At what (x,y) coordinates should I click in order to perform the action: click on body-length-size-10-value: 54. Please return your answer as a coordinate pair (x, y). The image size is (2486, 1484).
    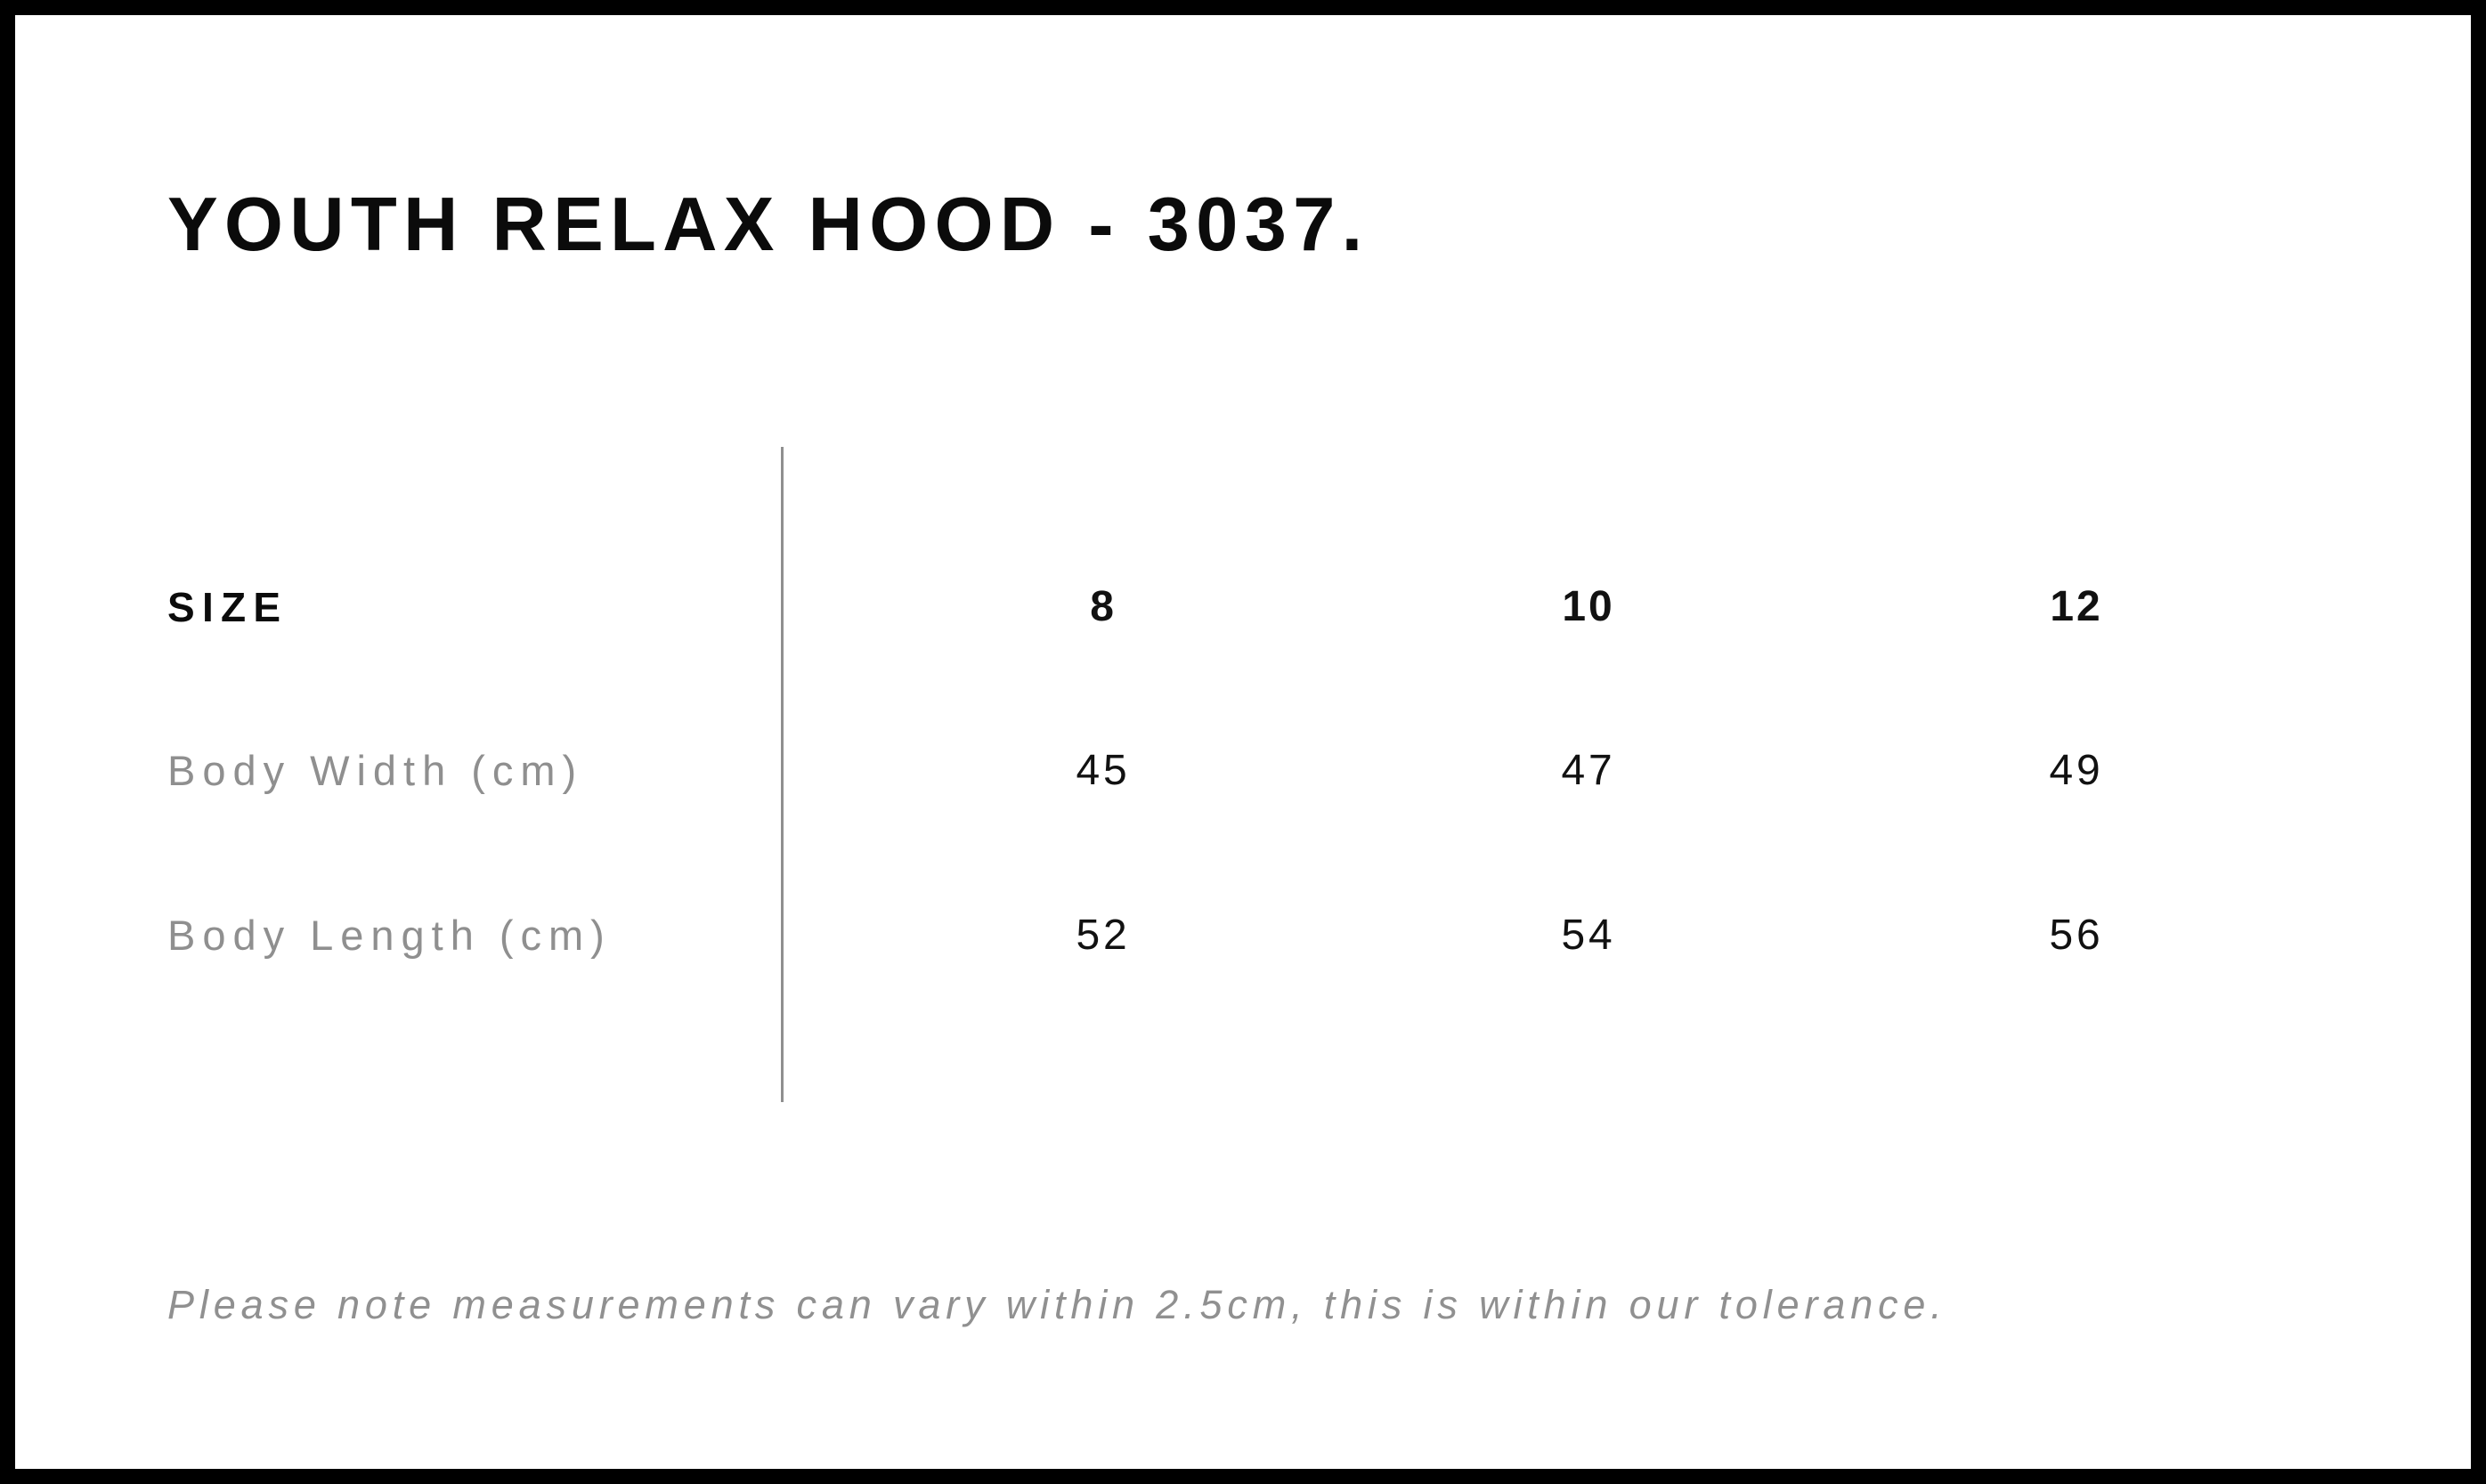
    Looking at the image, I should click on (1589, 935).